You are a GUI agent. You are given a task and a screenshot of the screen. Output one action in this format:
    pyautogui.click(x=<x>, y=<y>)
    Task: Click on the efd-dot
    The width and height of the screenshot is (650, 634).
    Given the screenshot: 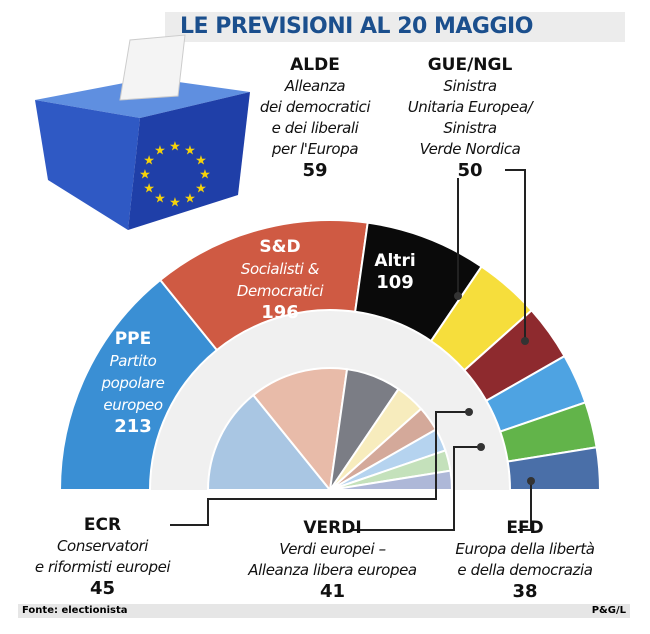 What is the action you would take?
    pyautogui.click(x=531, y=481)
    